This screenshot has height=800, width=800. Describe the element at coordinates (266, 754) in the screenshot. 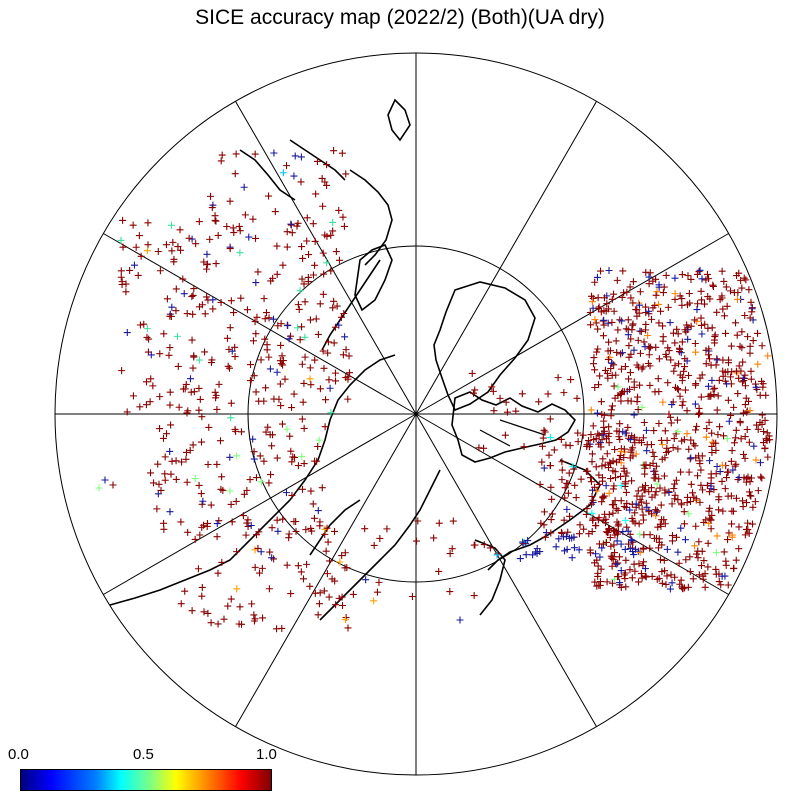

I see `colorbar-tick-max: 1.0` at that location.